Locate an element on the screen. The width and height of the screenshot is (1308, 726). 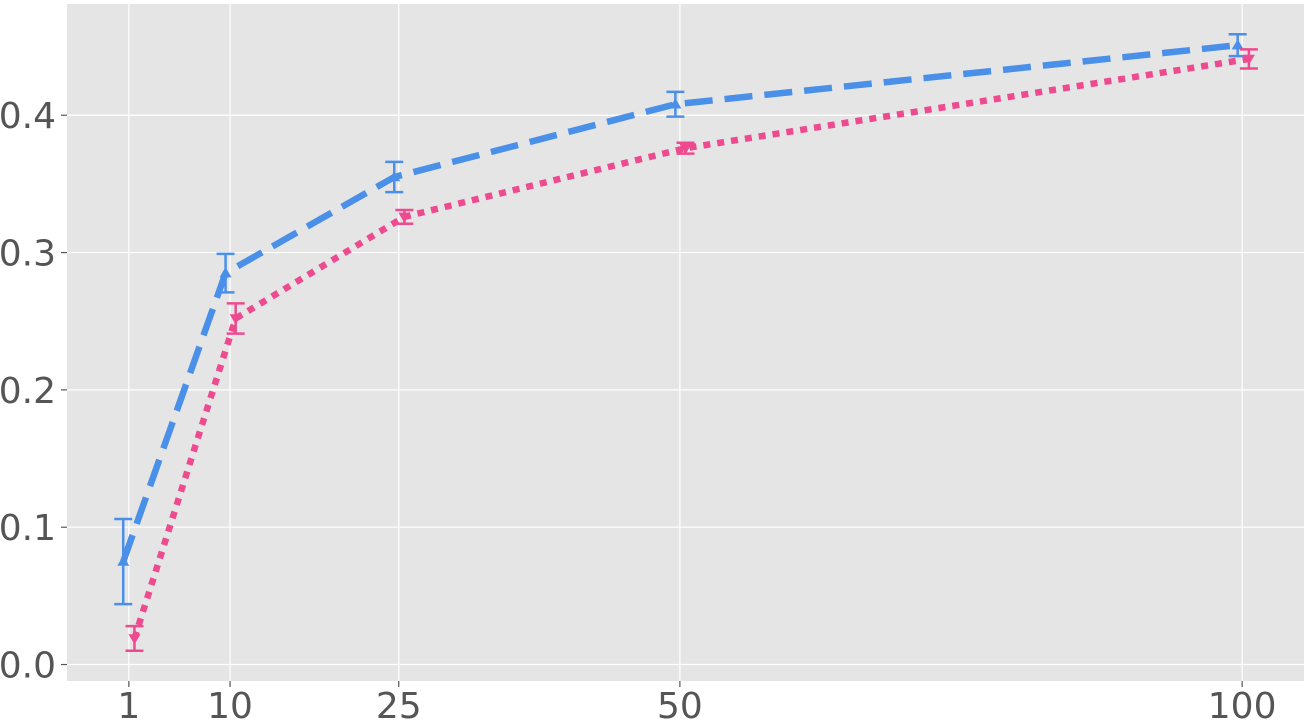
x-axis-tick-labels: 1 10 25 50 100 is located at coordinates (697, 703).